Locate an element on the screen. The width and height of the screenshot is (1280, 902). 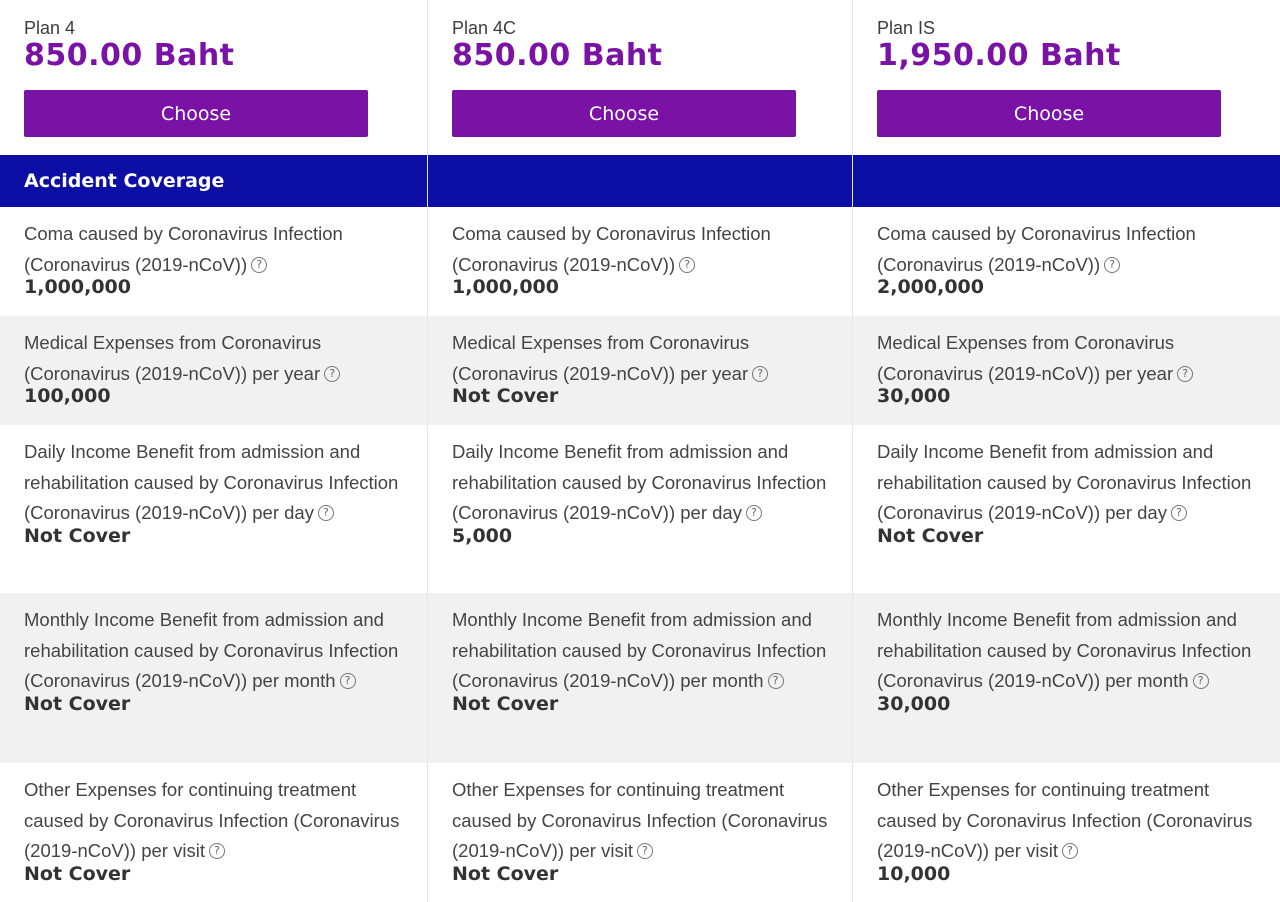
plan-header: Plan 4 850.00 Baht Choose is located at coordinates (213, 77).